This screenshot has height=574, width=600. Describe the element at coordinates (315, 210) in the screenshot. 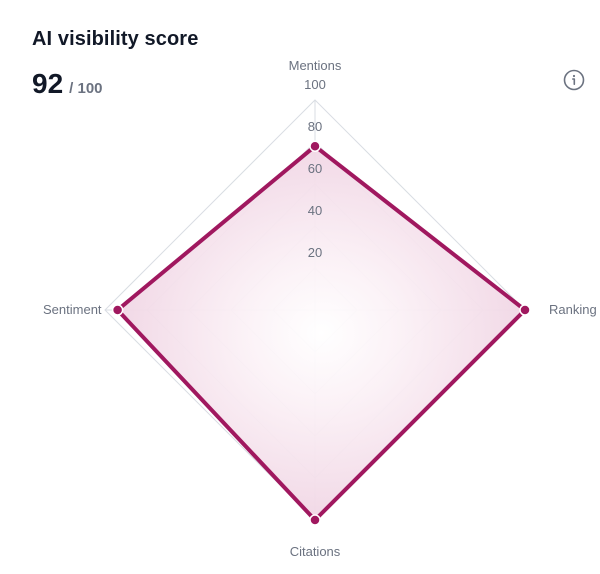

I see `tick-label-40: 40` at that location.